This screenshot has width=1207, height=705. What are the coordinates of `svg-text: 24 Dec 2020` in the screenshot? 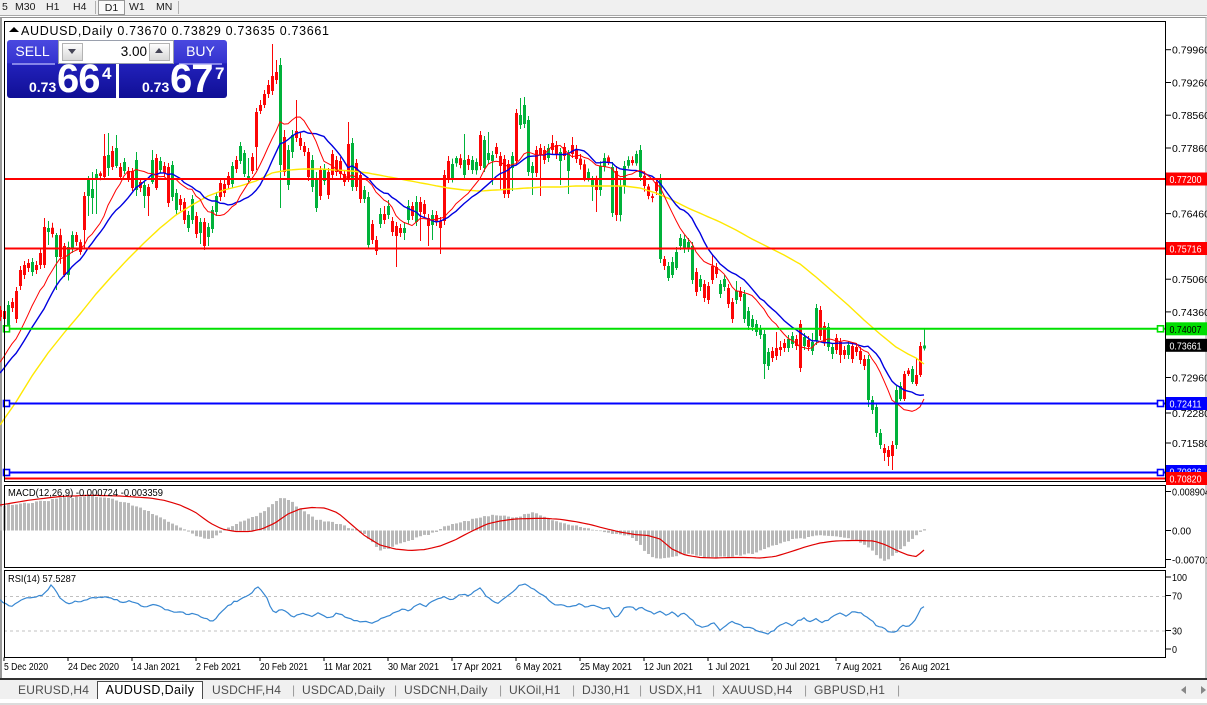 It's located at (93, 667).